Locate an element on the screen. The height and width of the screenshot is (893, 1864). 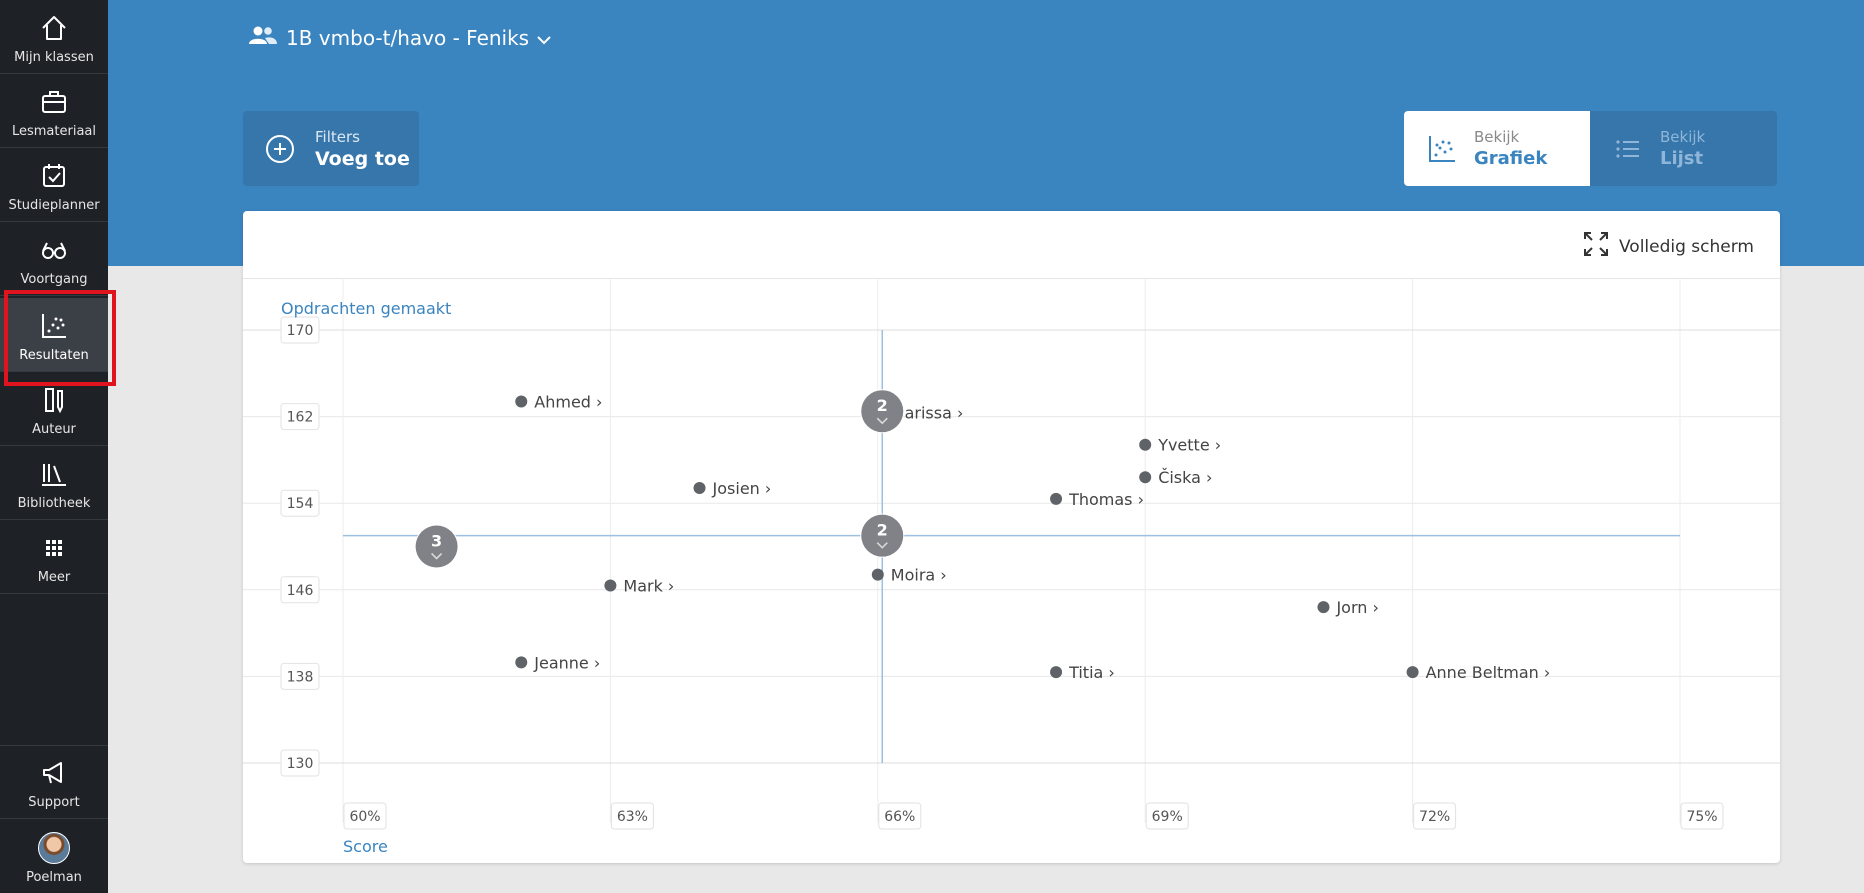
sidebar-item-voortgang: Voortgang is located at coordinates (54, 259).